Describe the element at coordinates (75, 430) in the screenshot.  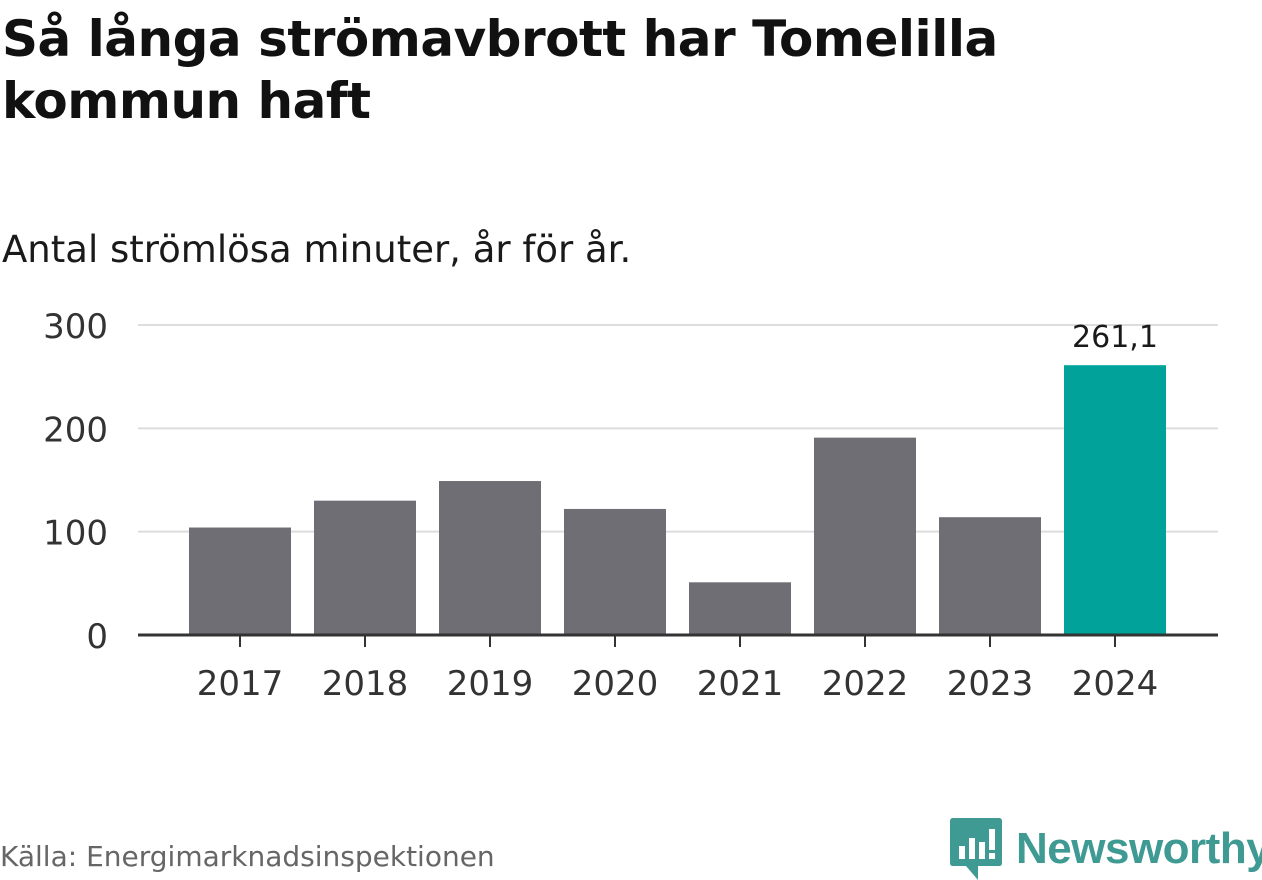
I see `y-tick-label: 200` at that location.